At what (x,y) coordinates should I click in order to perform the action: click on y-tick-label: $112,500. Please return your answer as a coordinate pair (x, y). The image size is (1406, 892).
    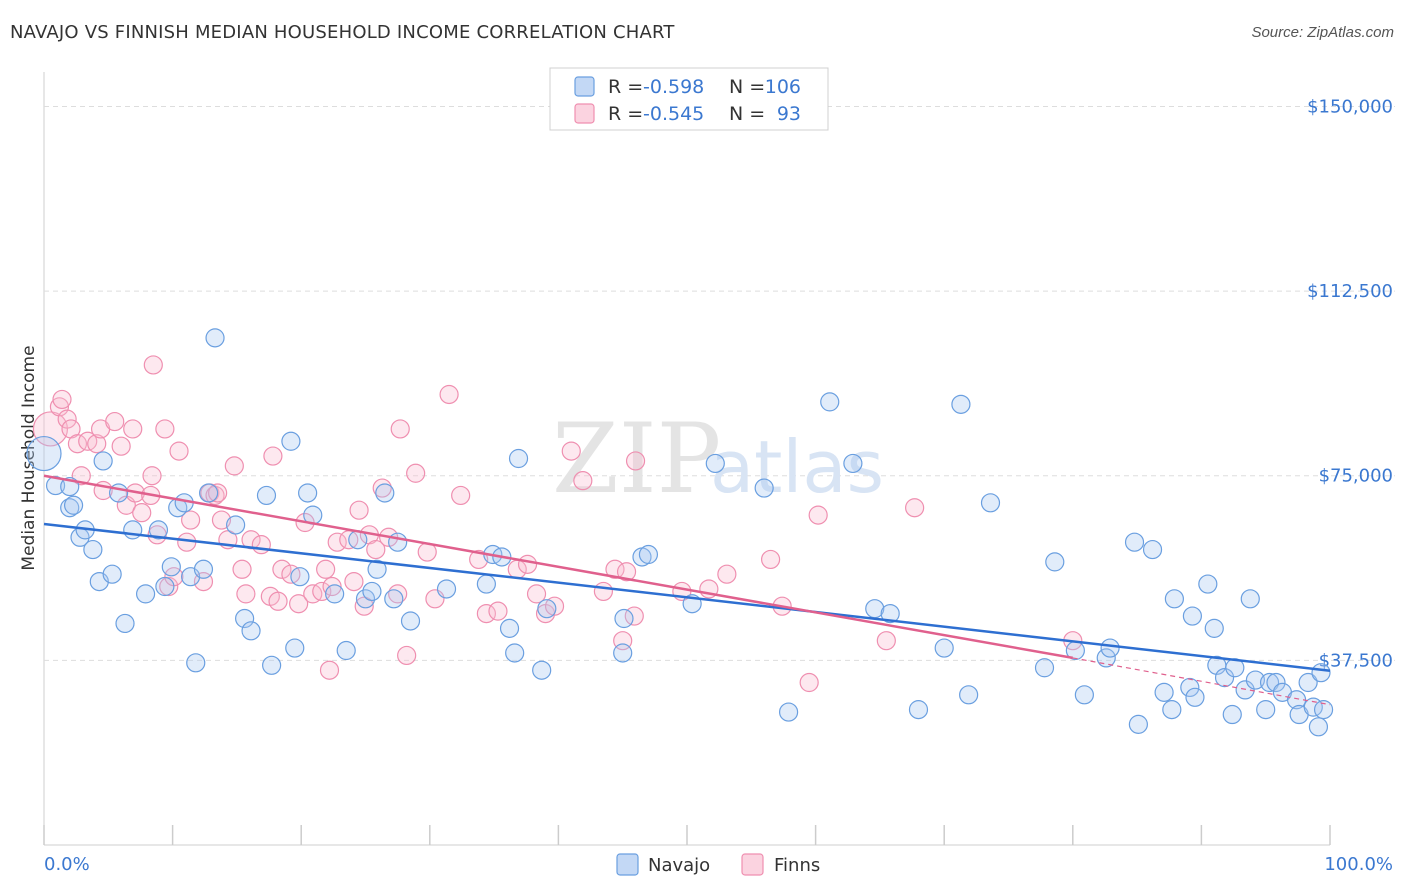
    Looking at the image, I should click on (1350, 291).